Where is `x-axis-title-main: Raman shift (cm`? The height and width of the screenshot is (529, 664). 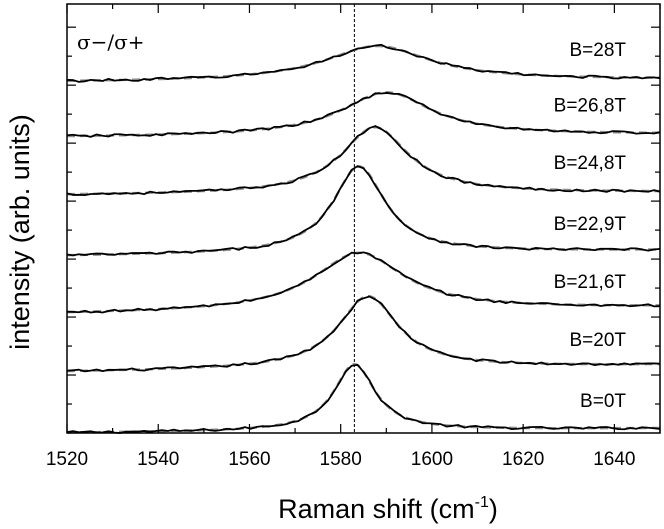 x-axis-title-main: Raman shift (cm is located at coordinates (376, 509).